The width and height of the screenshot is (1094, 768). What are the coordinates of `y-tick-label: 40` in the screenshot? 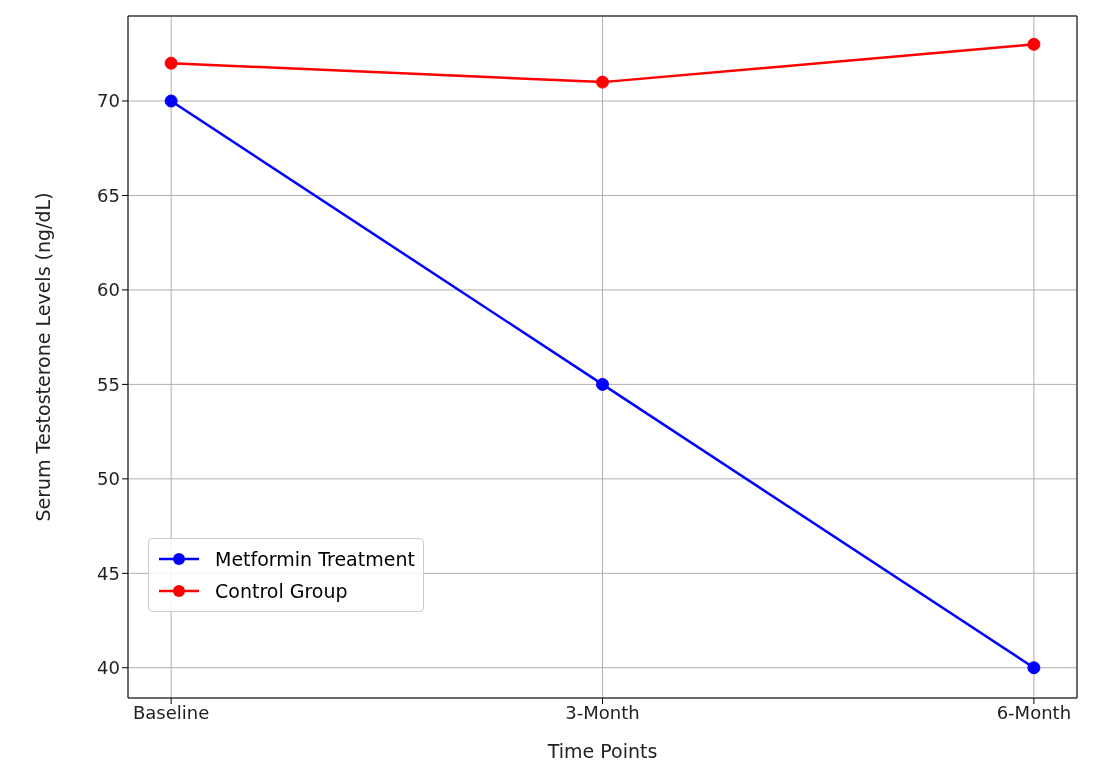 It's located at (108, 668).